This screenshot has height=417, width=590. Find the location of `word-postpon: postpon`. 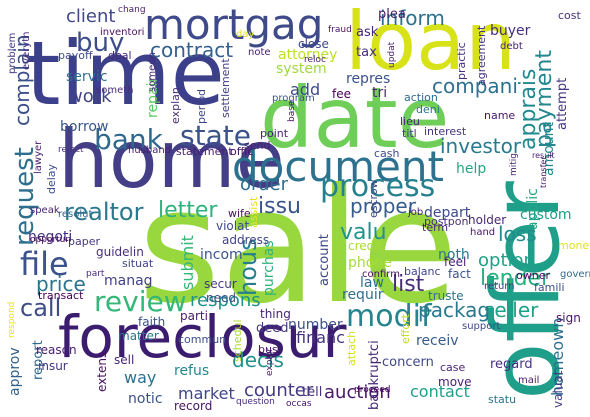

word-postpon: postpon is located at coordinates (446, 221).